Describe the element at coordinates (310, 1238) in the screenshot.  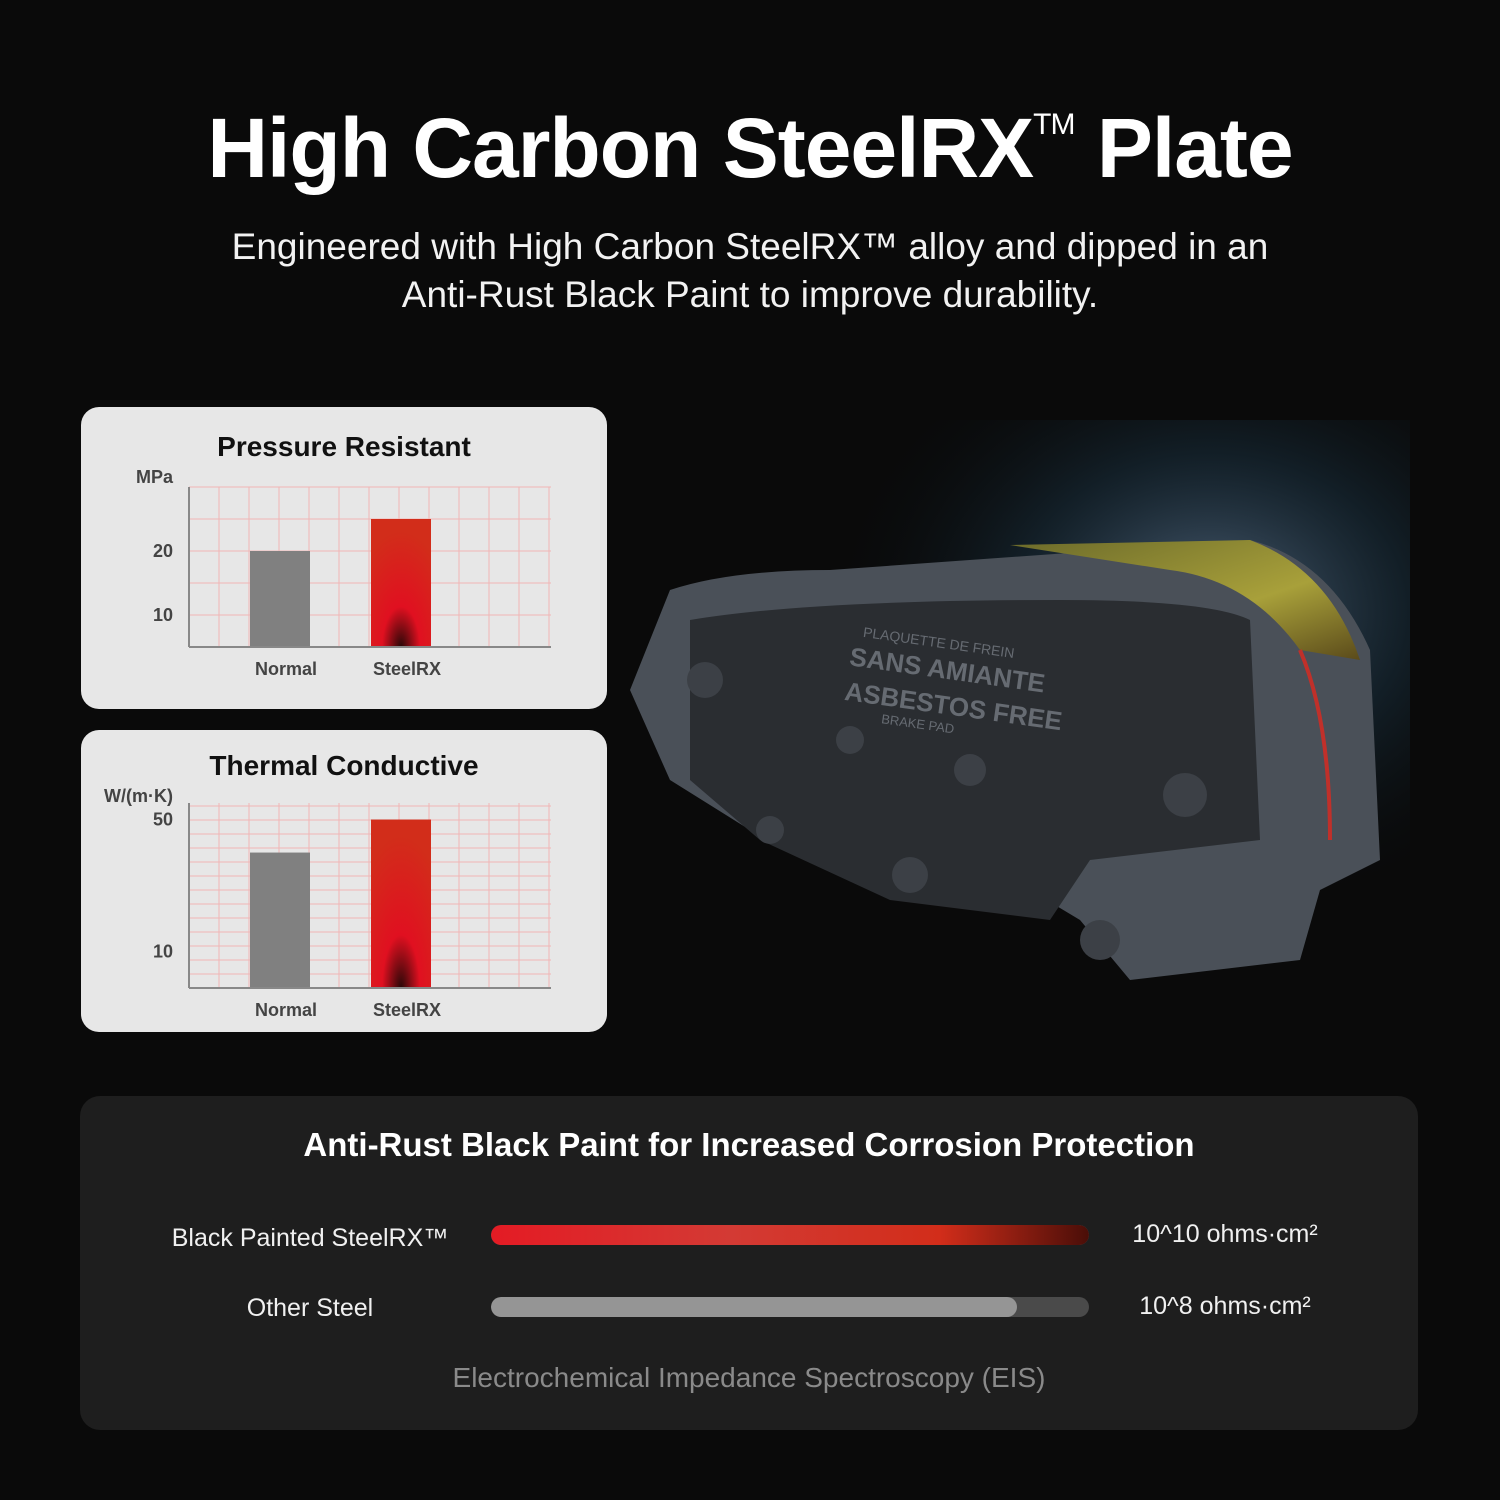
I see `row-label: Black Painted SteelRX™` at that location.